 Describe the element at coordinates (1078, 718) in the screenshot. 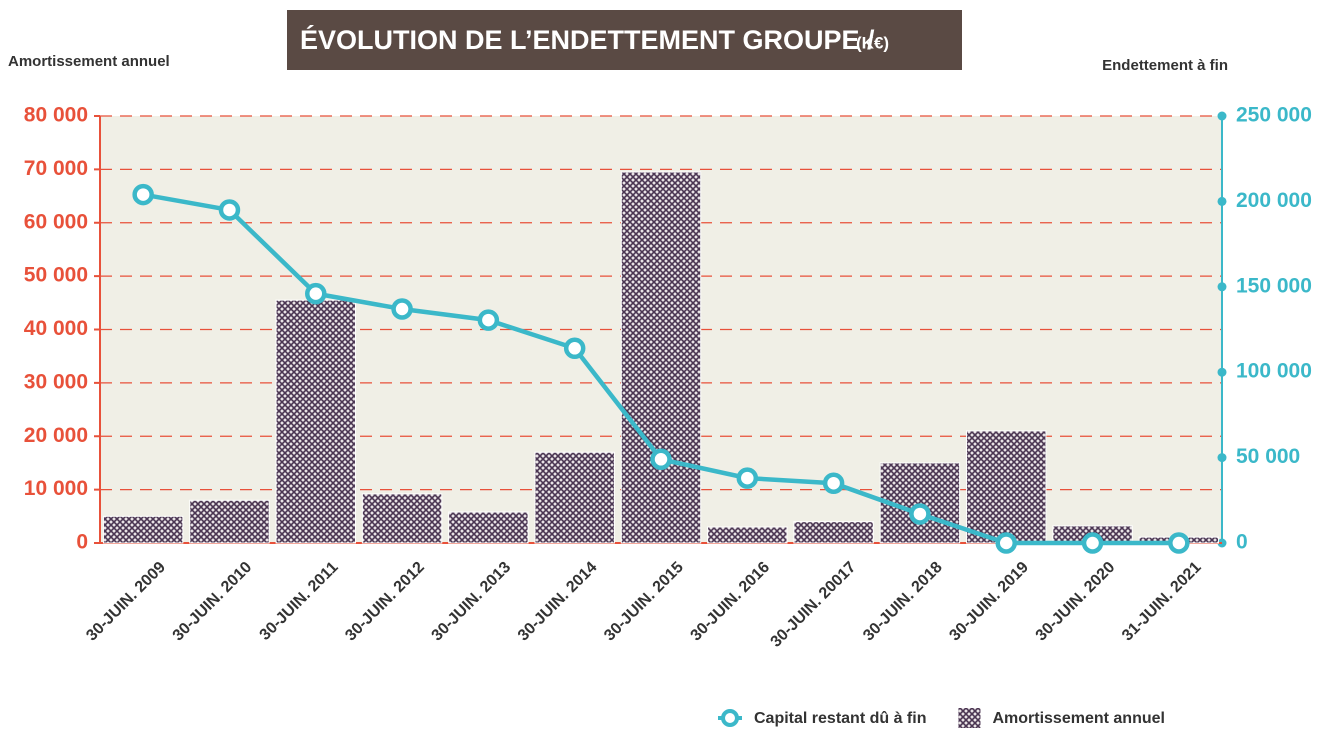

I see `legend-label: Amortissement annuel` at that location.